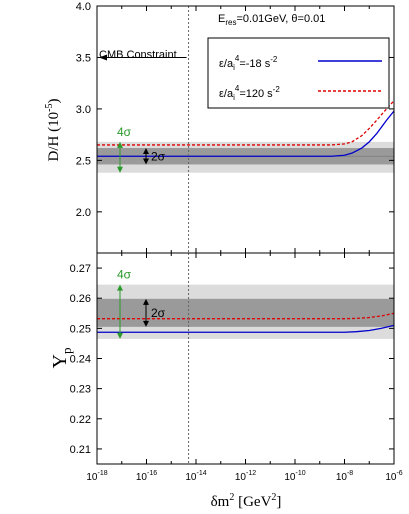  I want to click on dh-ytick-label: 3.0, so click(83, 110).